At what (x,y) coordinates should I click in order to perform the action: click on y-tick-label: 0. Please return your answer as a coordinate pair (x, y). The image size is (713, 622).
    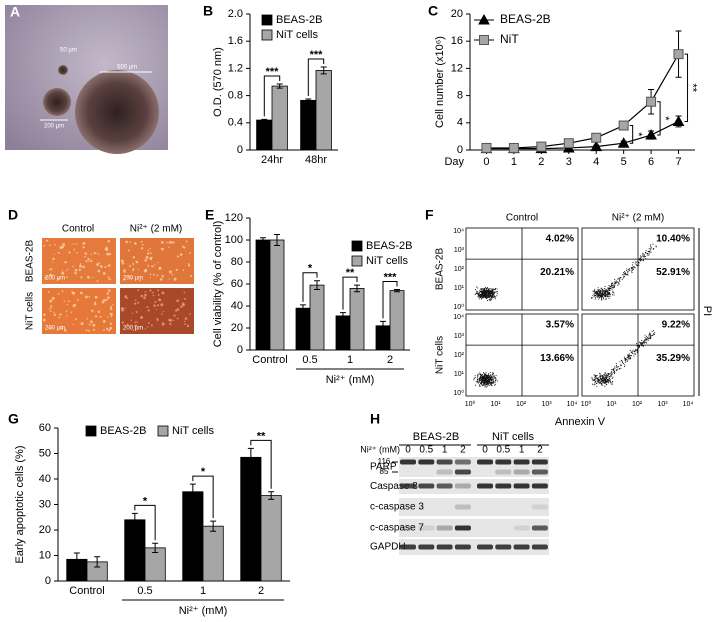
    Looking at the image, I should click on (240, 350).